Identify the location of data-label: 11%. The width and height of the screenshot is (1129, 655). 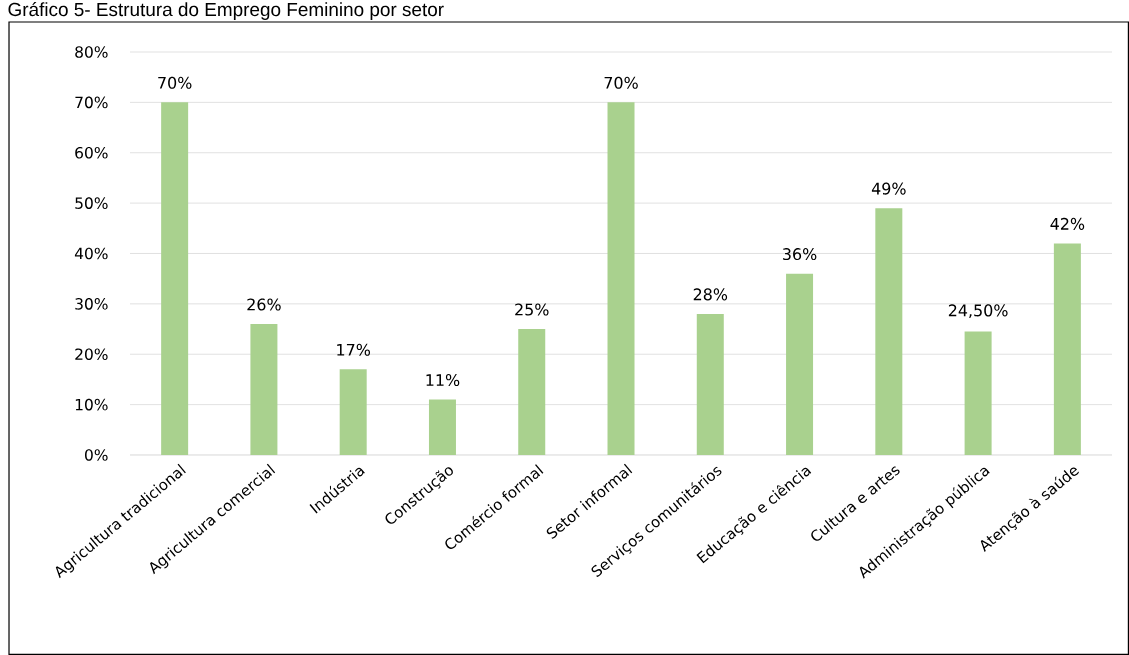
(443, 380).